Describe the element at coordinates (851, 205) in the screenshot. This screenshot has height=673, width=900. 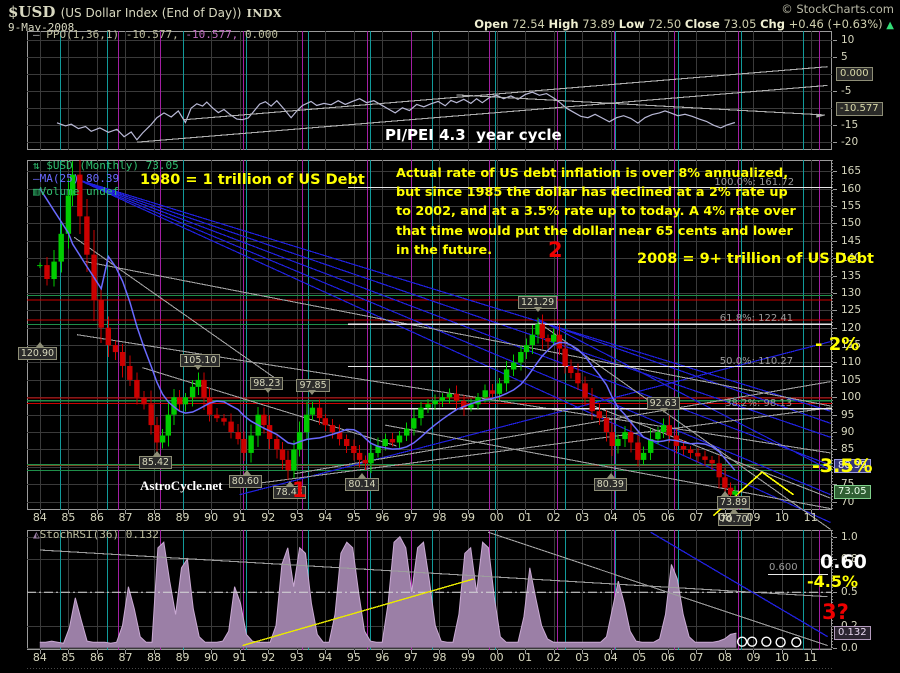
I see `price-y-tick-label: 155` at that location.